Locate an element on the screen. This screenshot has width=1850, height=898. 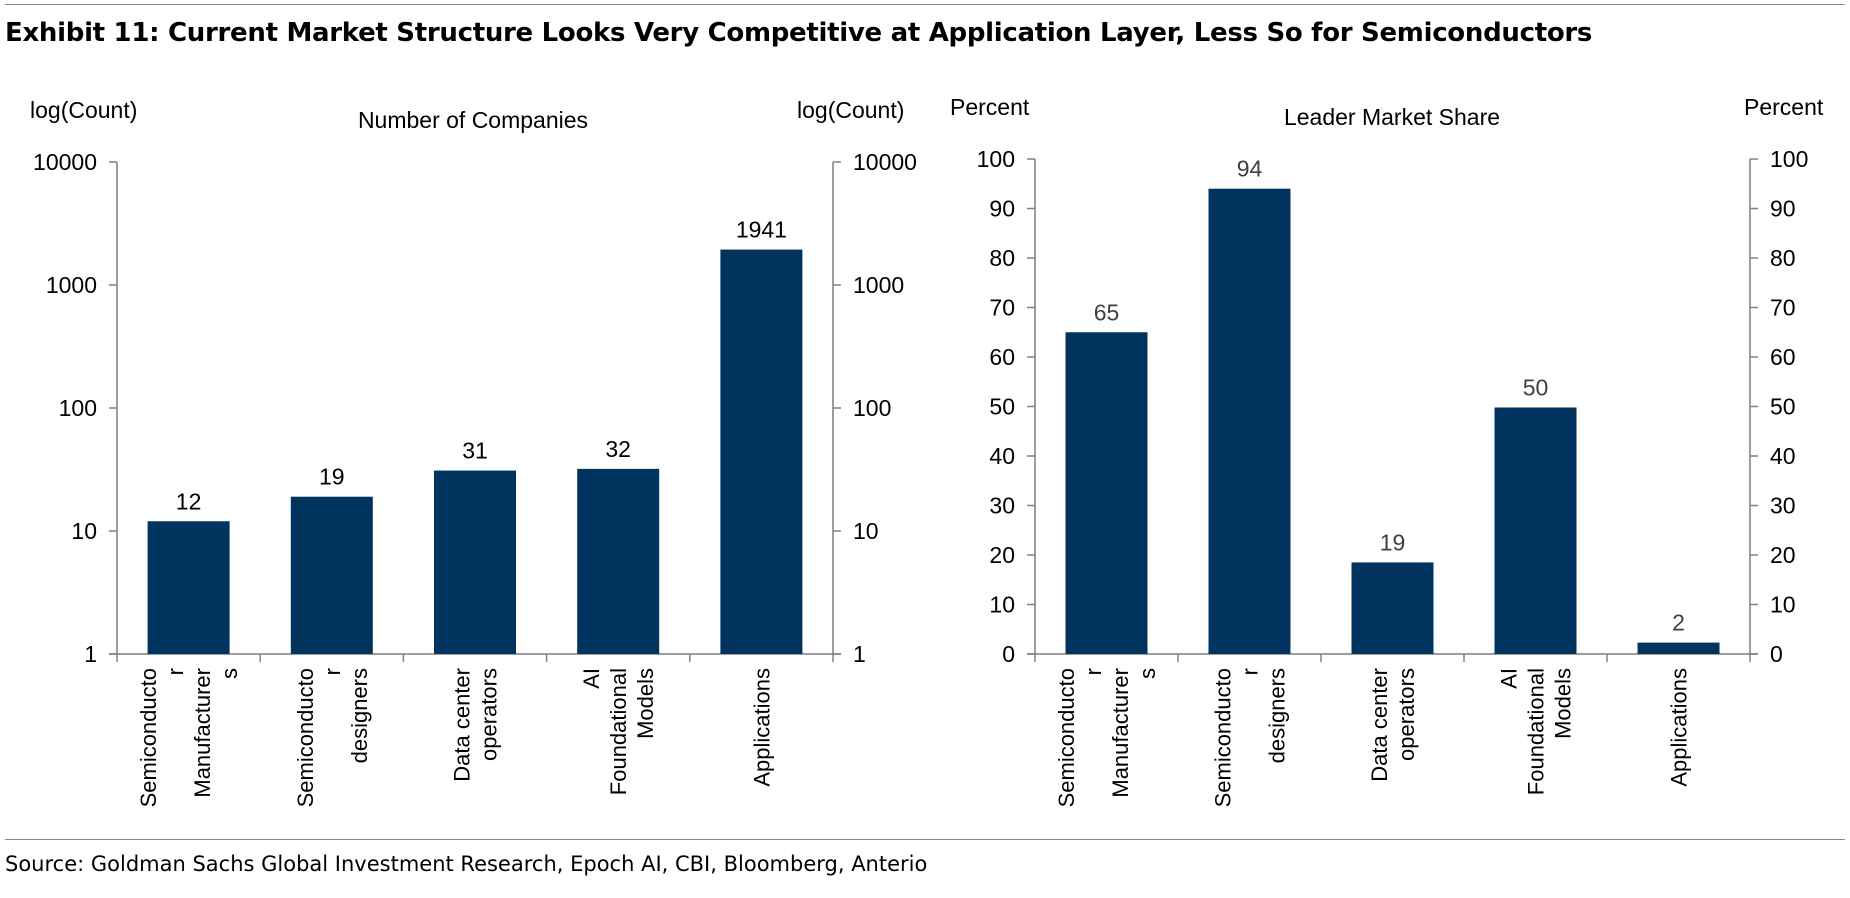
chart-1-y-tick-label-left: 40 is located at coordinates (1002, 456).